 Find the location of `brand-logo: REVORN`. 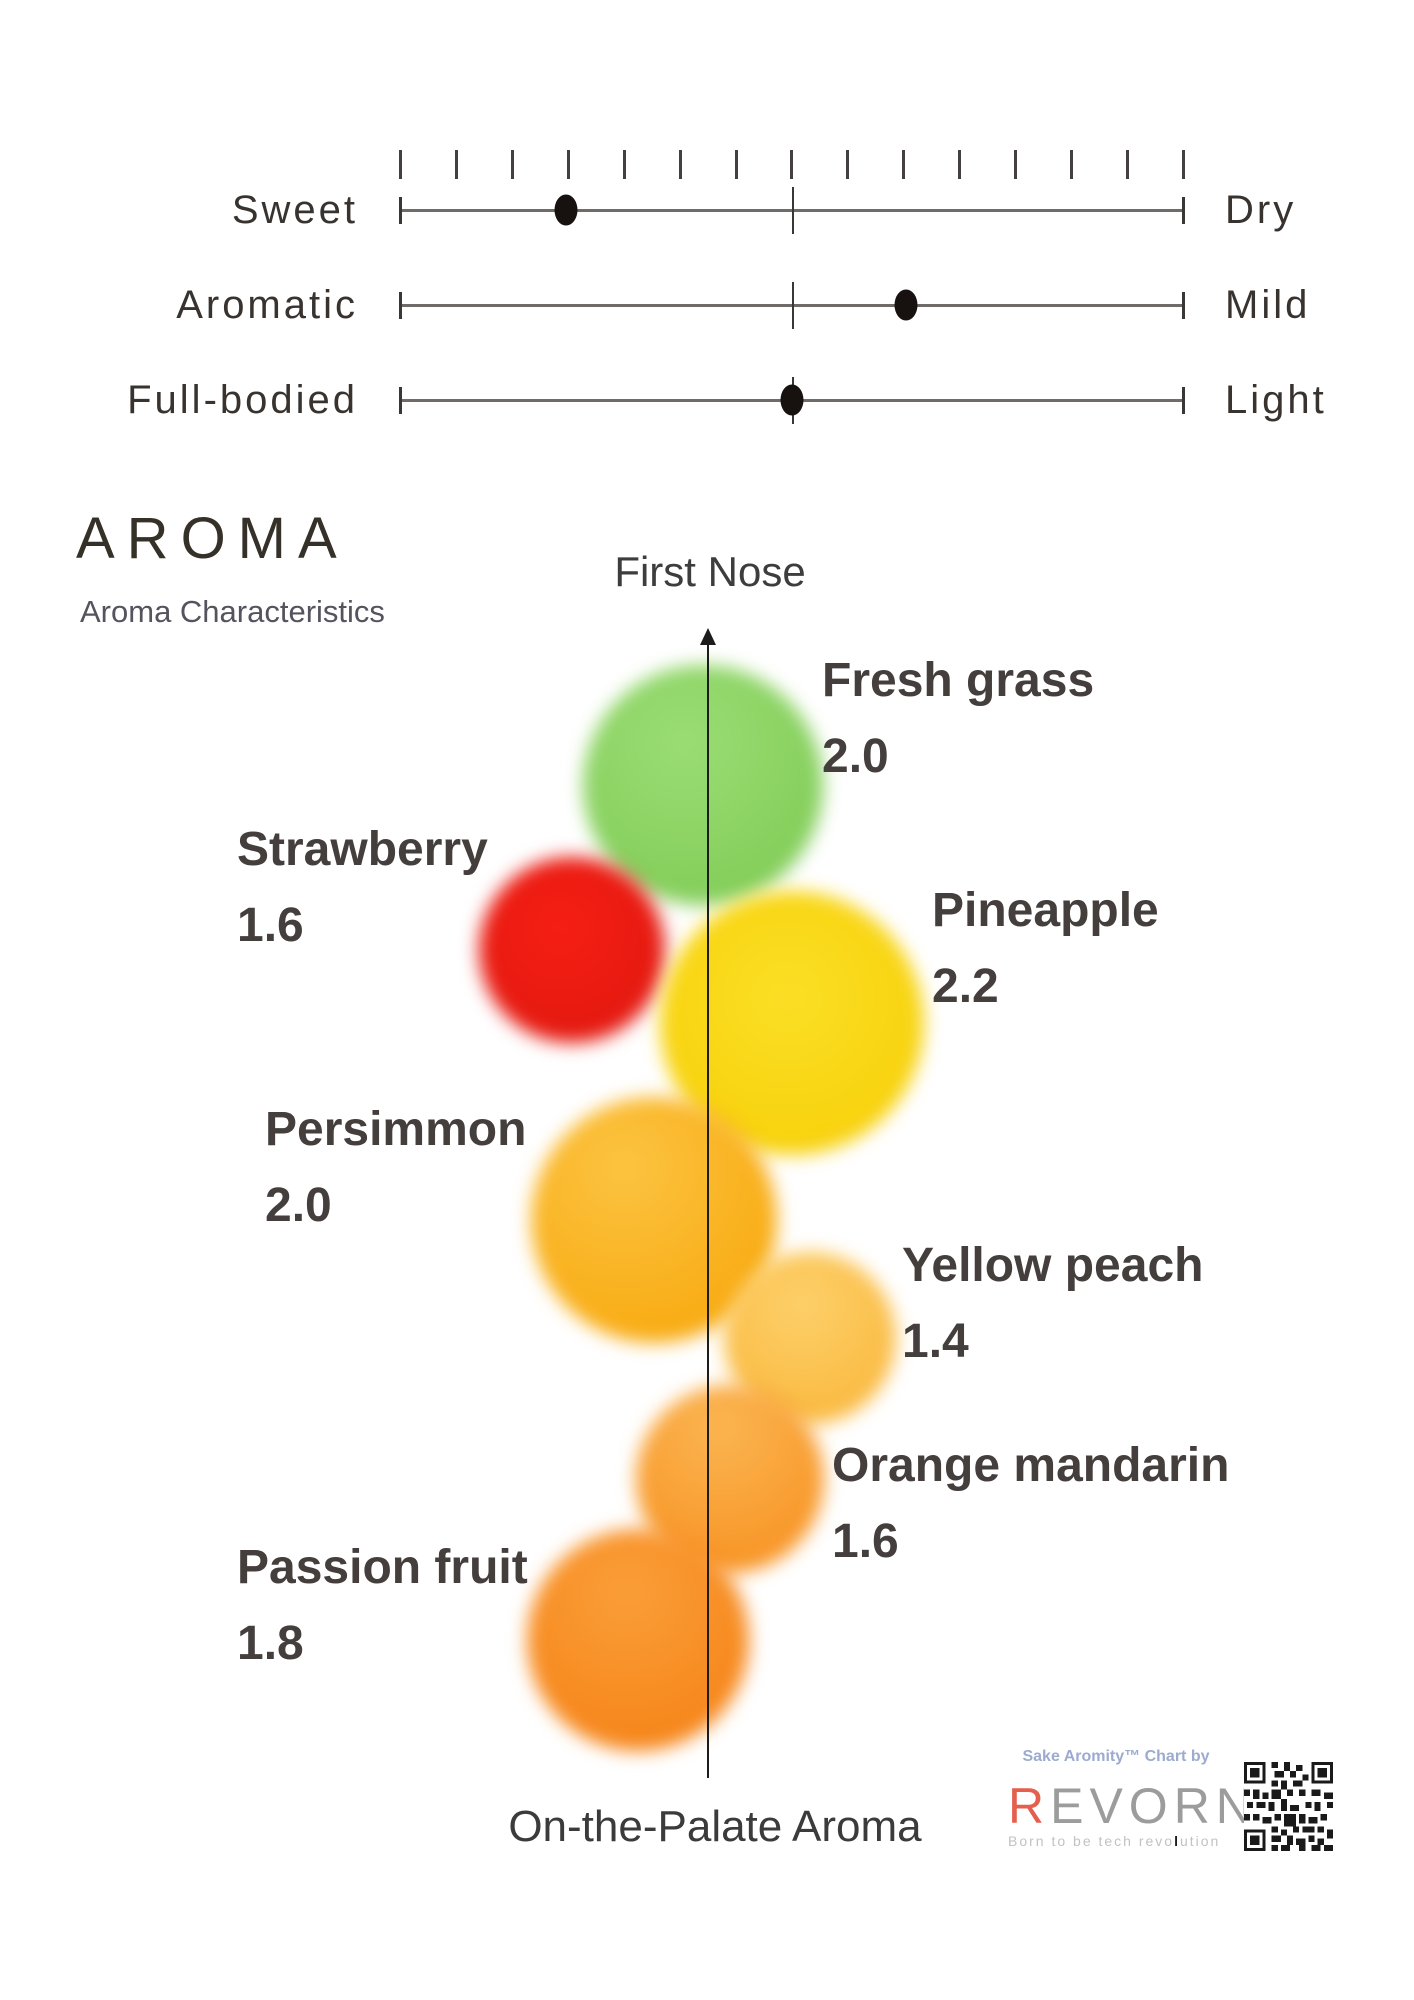

brand-logo: REVORN is located at coordinates (1130, 1806).